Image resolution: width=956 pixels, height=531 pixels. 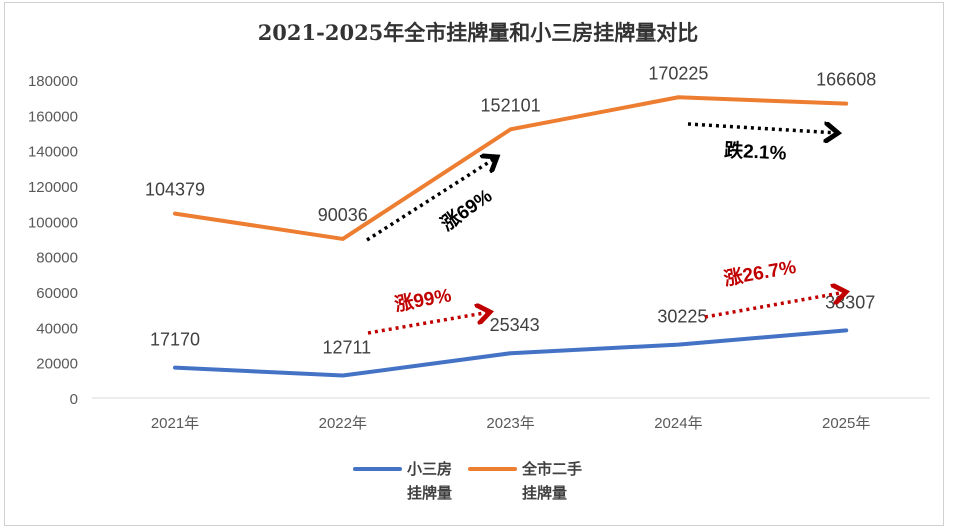 I want to click on data-label: 25343, so click(x=515, y=325).